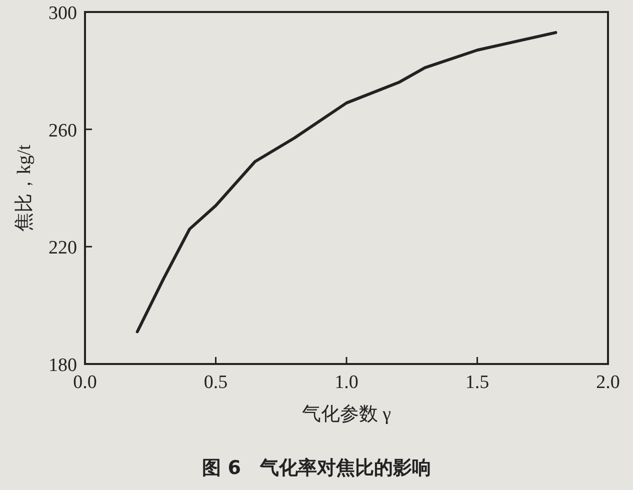 The height and width of the screenshot is (490, 633). Describe the element at coordinates (62, 13) in the screenshot. I see `y-tick-label: 300` at that location.